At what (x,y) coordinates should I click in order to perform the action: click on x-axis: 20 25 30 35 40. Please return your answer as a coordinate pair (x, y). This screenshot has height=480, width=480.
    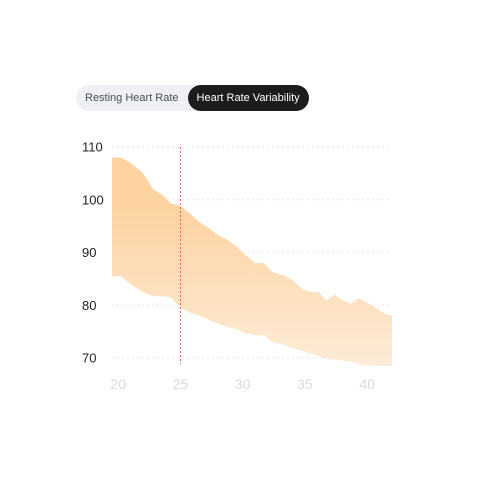
    Looking at the image, I should click on (242, 384).